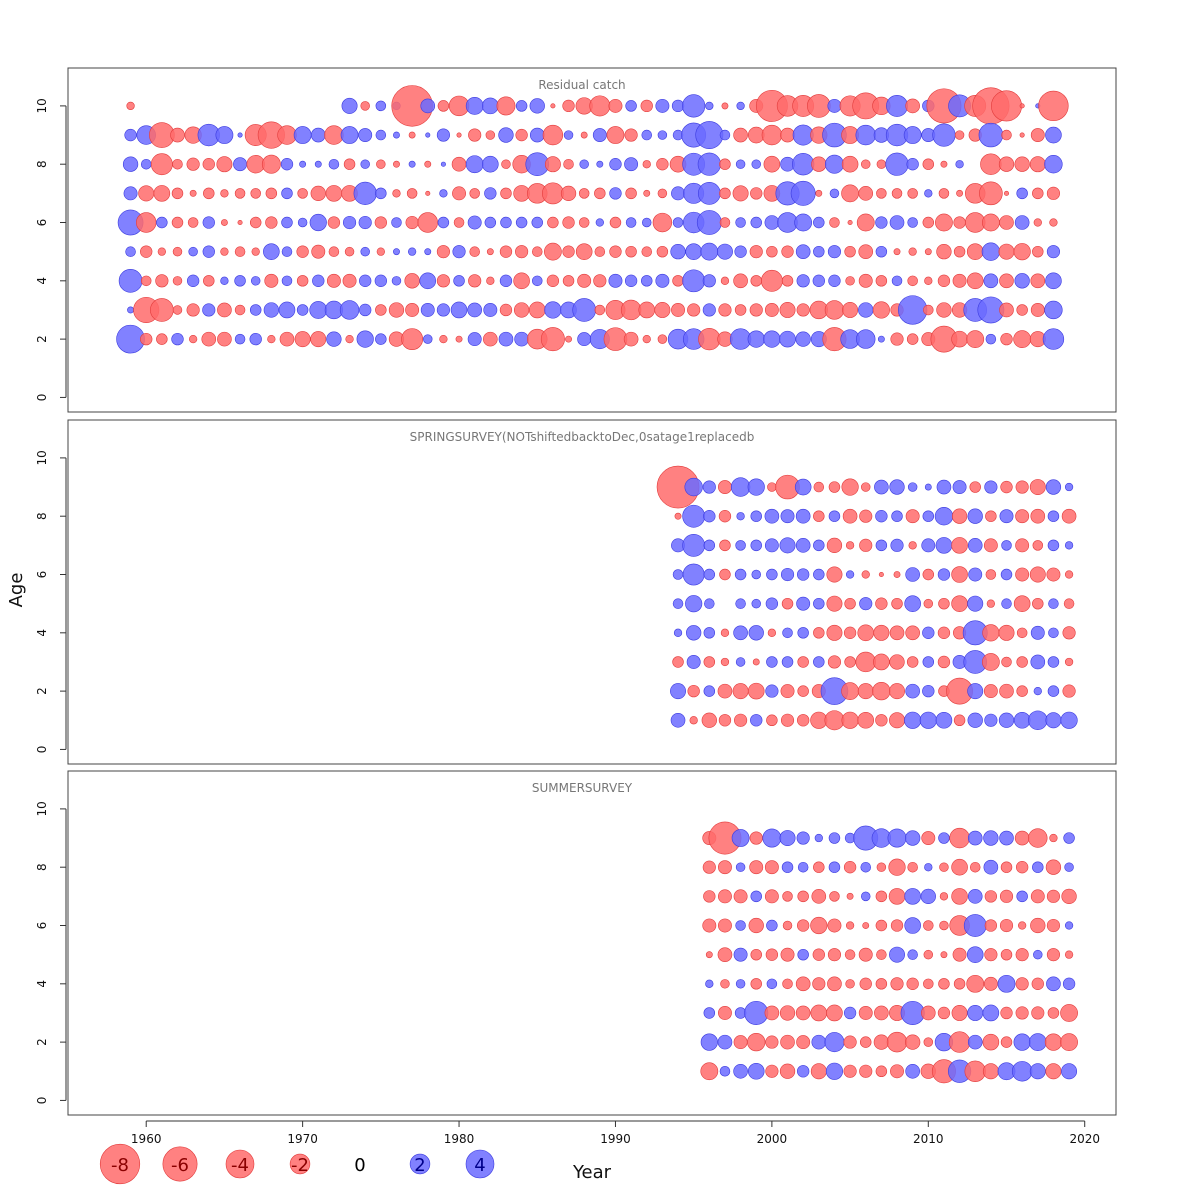  Describe the element at coordinates (42, 516) in the screenshot. I see `y-tick-label: 8` at that location.